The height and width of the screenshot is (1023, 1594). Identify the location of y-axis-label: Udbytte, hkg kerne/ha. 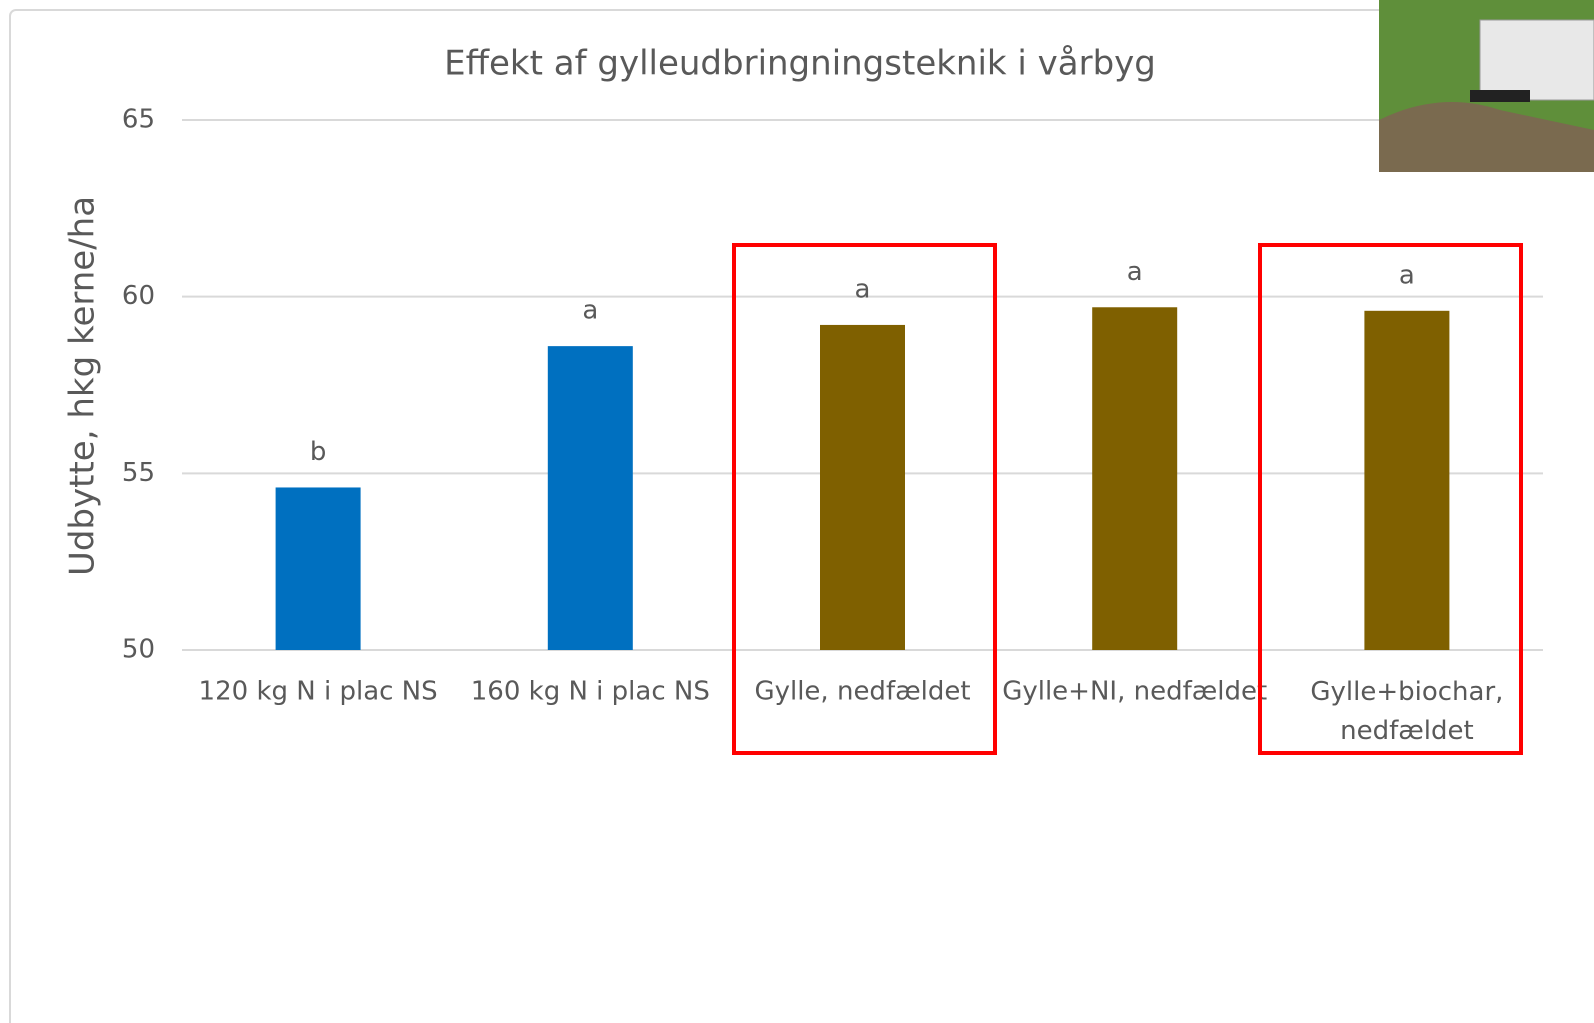
(83, 386).